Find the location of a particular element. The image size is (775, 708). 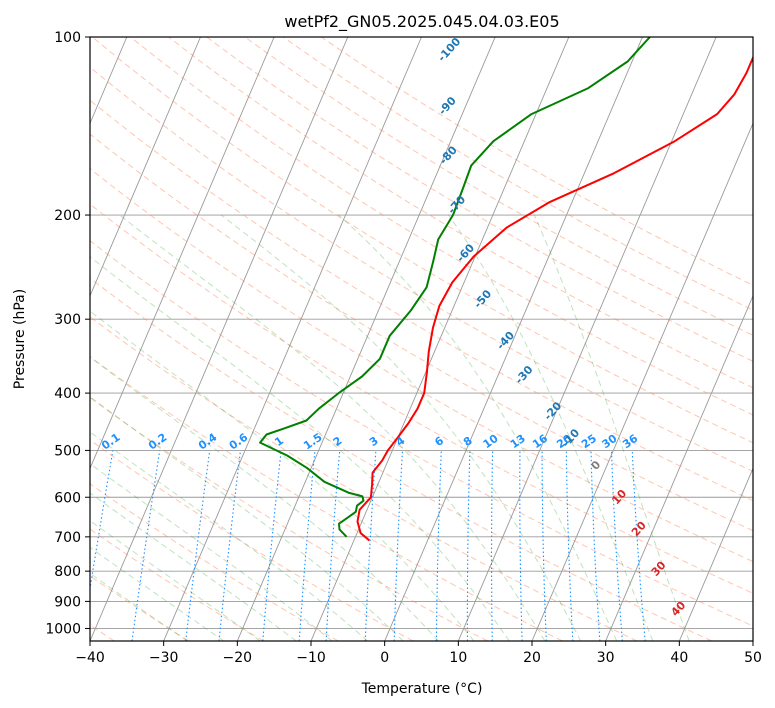

y-tick-label: 300 is located at coordinates (67, 320).